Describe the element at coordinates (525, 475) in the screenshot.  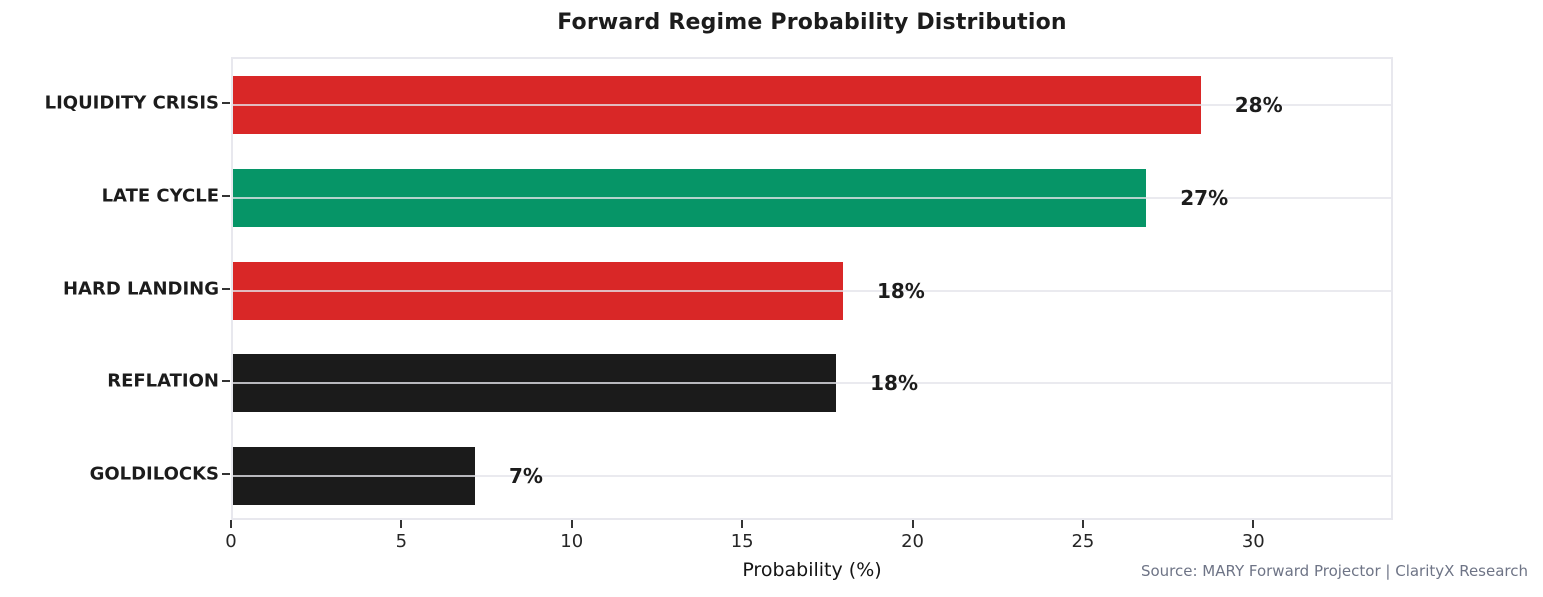
I see `value-label: 7%` at that location.